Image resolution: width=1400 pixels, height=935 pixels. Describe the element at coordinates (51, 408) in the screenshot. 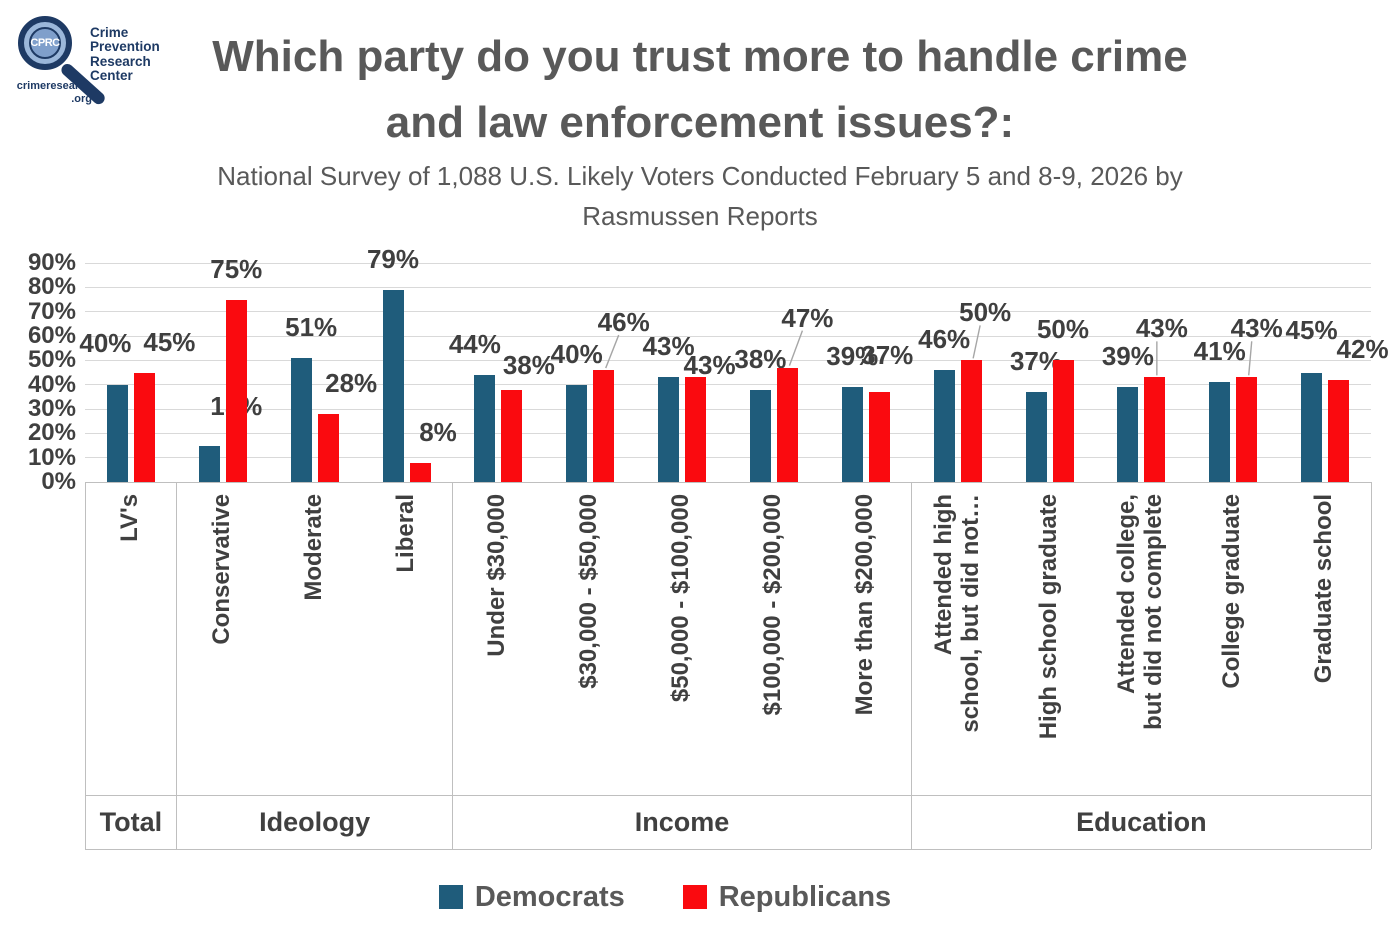

I see `y-axis-tick-label: 30%` at that location.